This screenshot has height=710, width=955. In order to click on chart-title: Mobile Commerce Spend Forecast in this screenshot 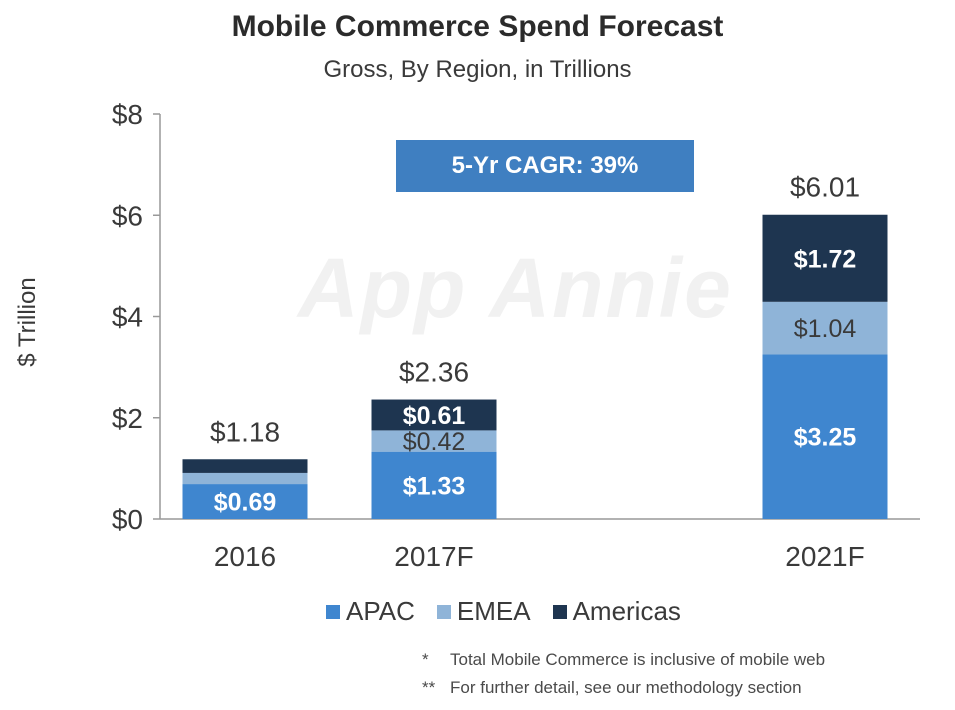, I will do `click(477, 26)`.